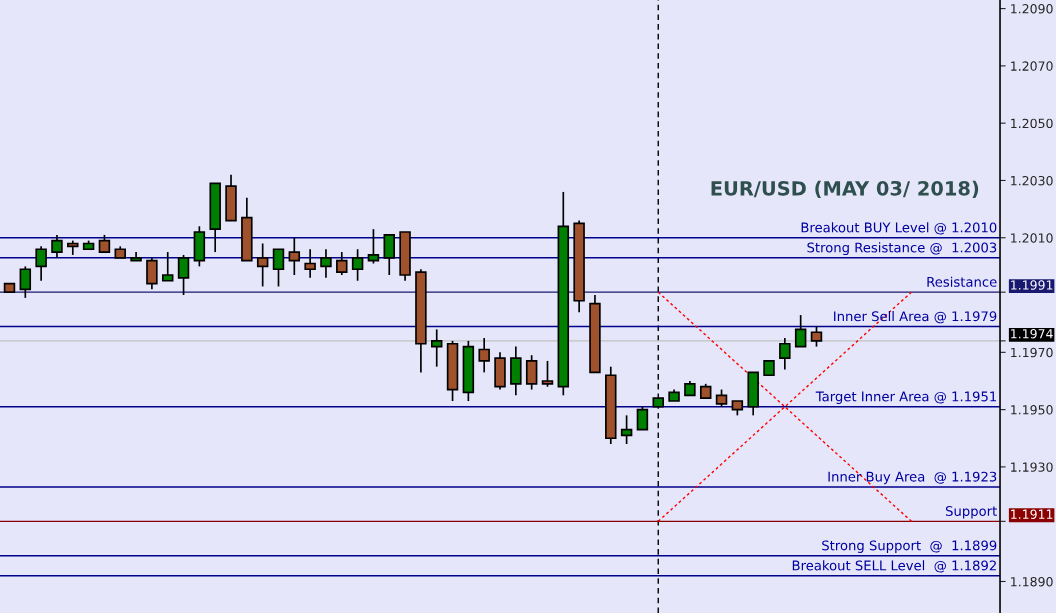 The height and width of the screenshot is (613, 1056). I want to click on y-tick-label: 1.1970, so click(1032, 352).